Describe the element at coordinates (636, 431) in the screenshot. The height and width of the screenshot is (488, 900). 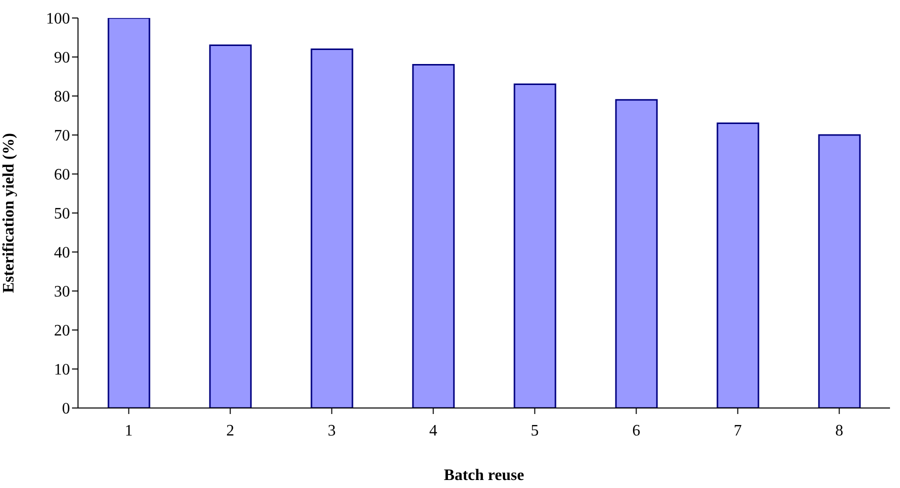
I see `x-tick-label: 6` at that location.